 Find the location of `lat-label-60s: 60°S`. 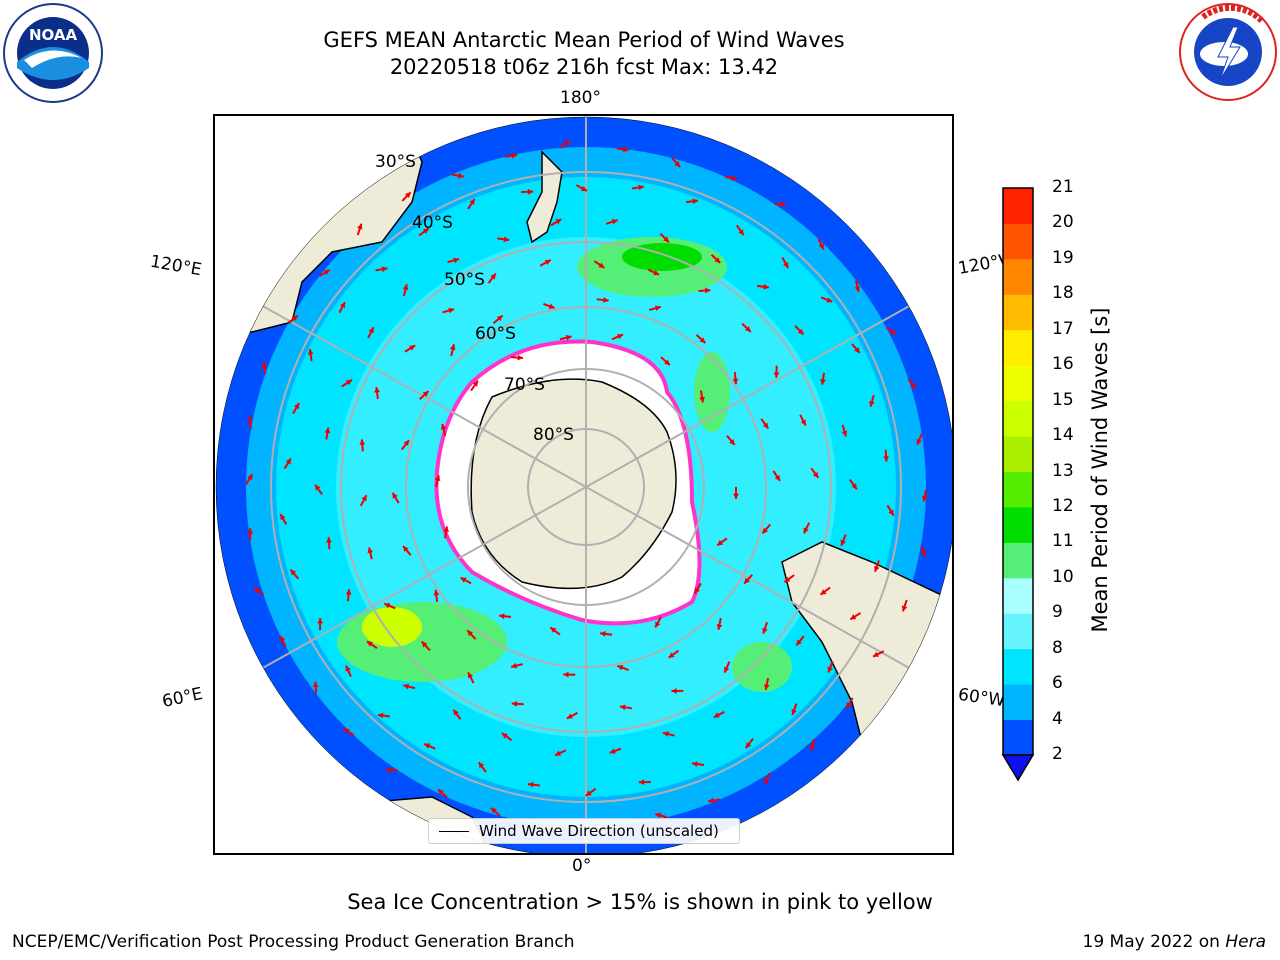

lat-label-60s: 60°S is located at coordinates (495, 334).